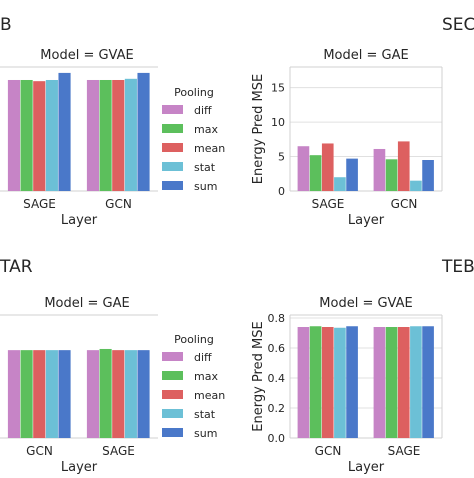 The image size is (474, 478). What do you see at coordinates (79, 385) in the screenshot?
I see `chart-bottom-left: Model = GAE GCN SAGE Layer` at bounding box center [79, 385].